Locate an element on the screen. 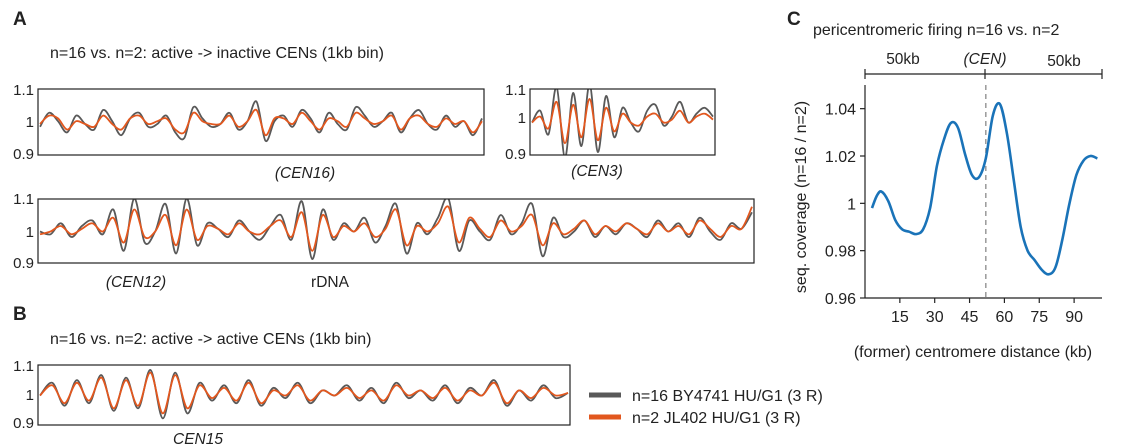 This screenshot has height=448, width=1132. track-cen16-frame is located at coordinates (261, 122).